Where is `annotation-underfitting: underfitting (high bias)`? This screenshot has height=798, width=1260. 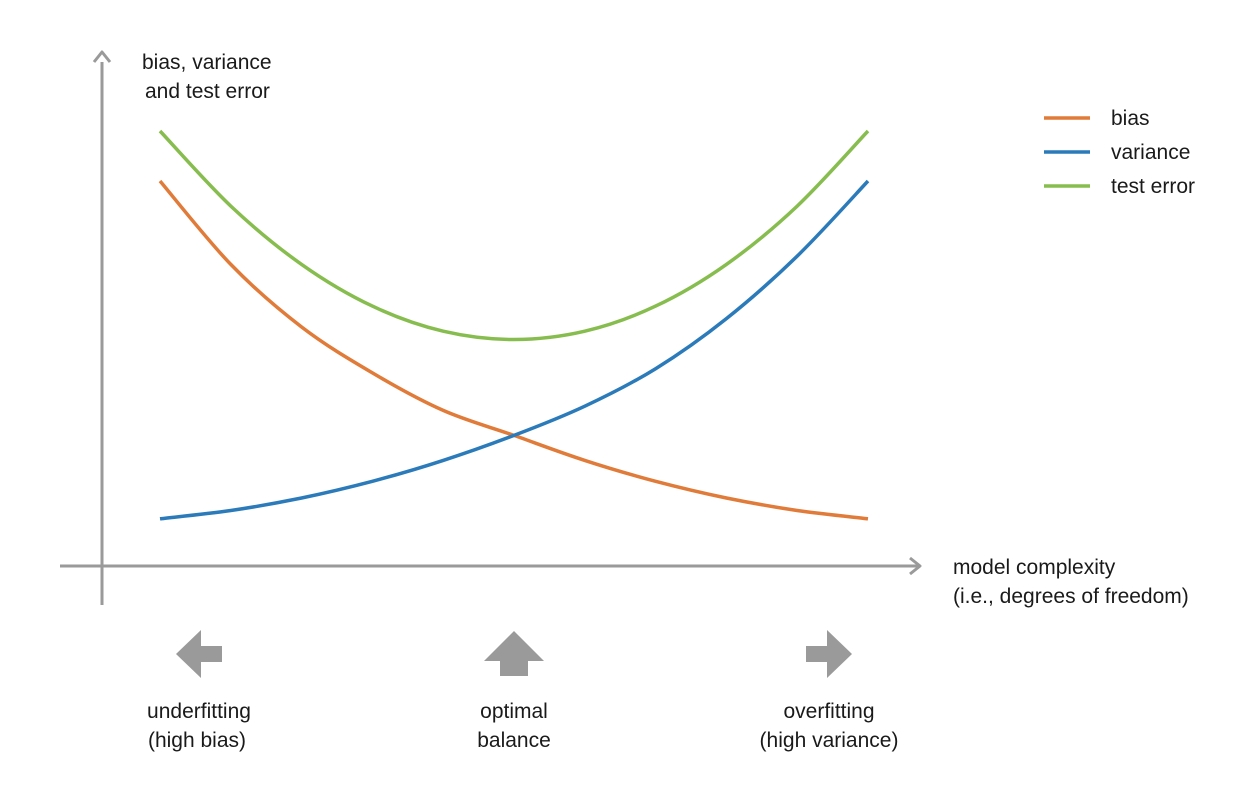 annotation-underfitting: underfitting (high bias) is located at coordinates (199, 691).